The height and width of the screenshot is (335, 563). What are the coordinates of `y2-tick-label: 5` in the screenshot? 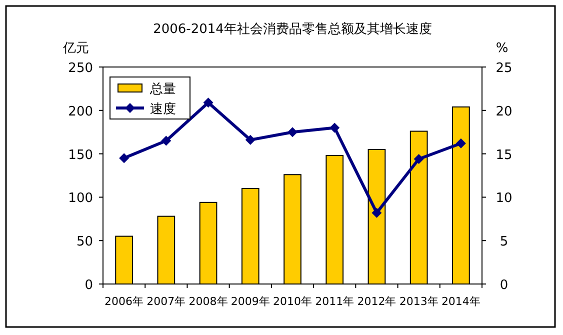 It's located at (504, 242).